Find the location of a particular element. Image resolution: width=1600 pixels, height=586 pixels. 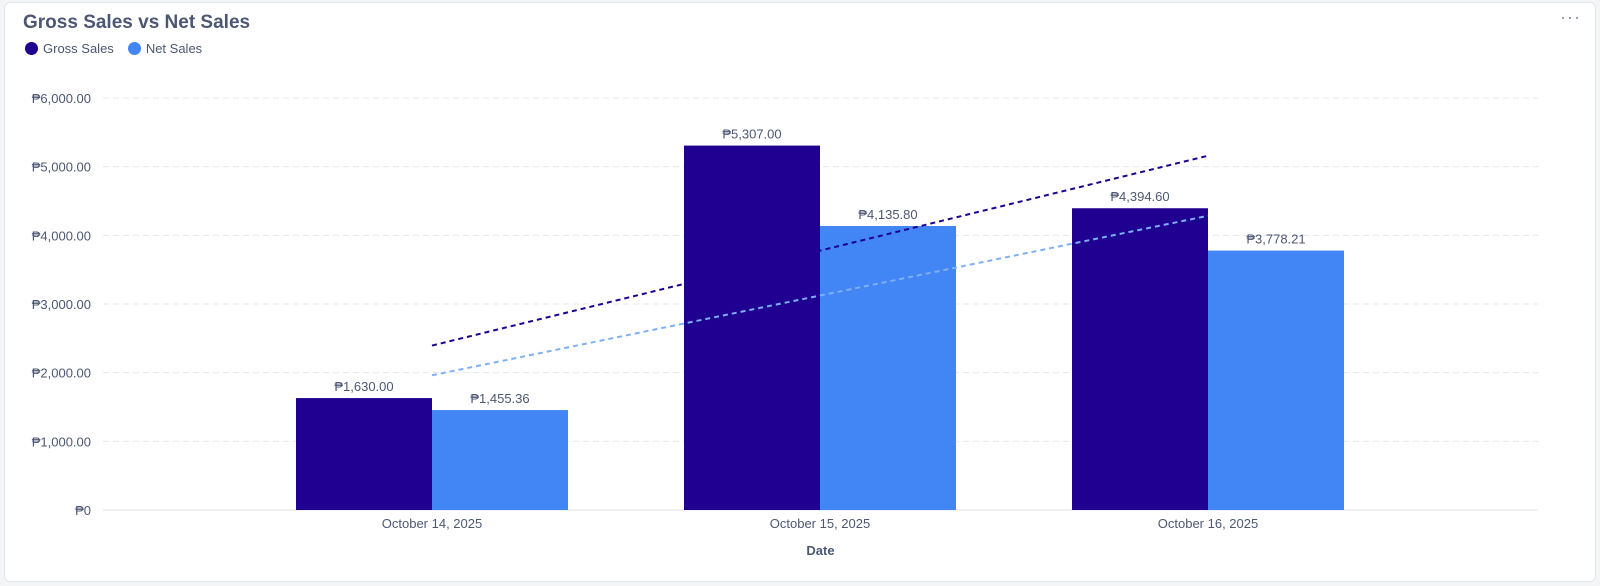

data-label: ₱4,135.80 is located at coordinates (887, 214).